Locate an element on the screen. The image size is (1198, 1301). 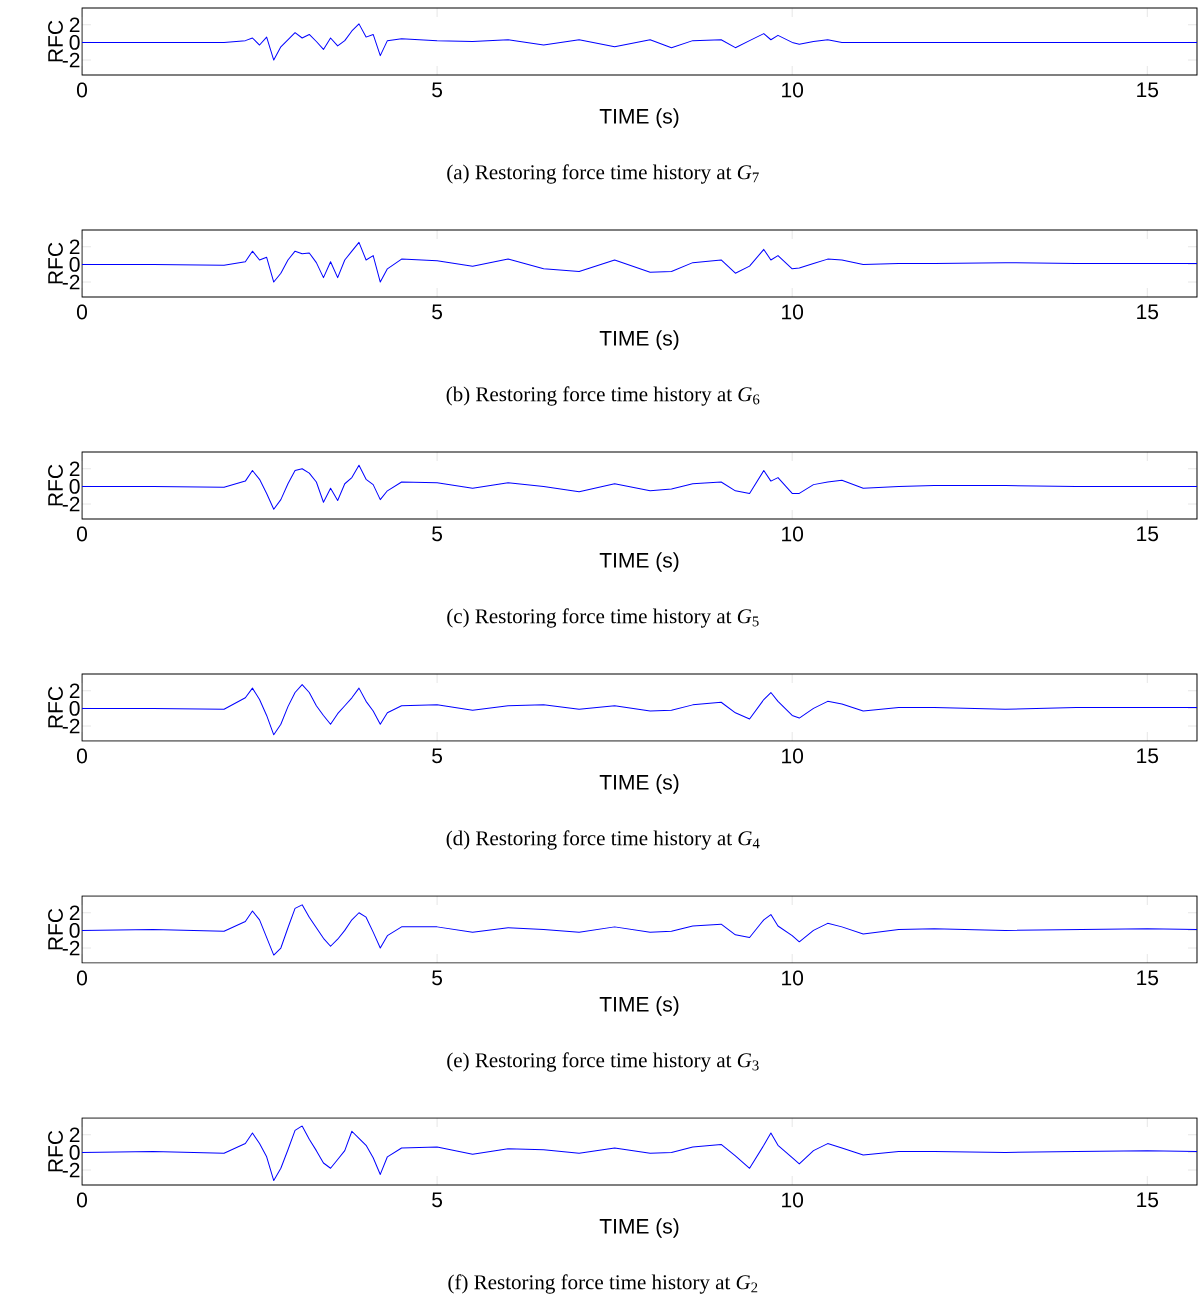
text: (e) Restoring force time history at G$_{3}$ is located at coordinates (603, 1062).